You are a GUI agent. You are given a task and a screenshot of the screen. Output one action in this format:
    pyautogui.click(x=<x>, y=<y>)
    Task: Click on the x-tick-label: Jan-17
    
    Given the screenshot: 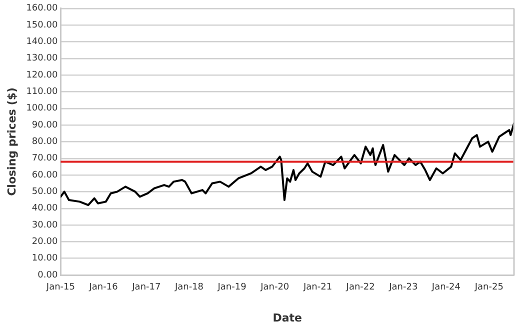 What is the action you would take?
    pyautogui.click(x=146, y=287)
    